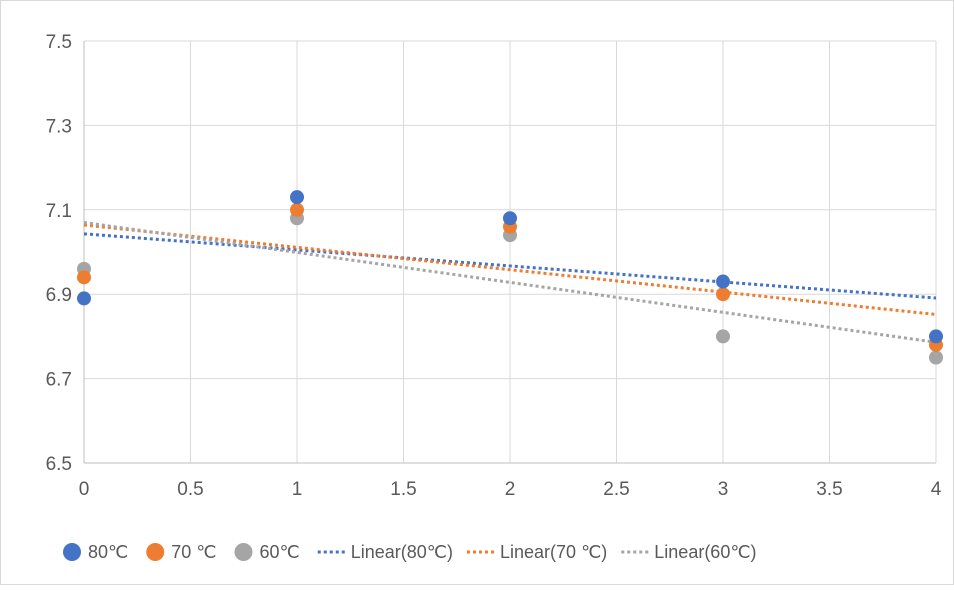  I want to click on x-tick-label: 1, so click(297, 489).